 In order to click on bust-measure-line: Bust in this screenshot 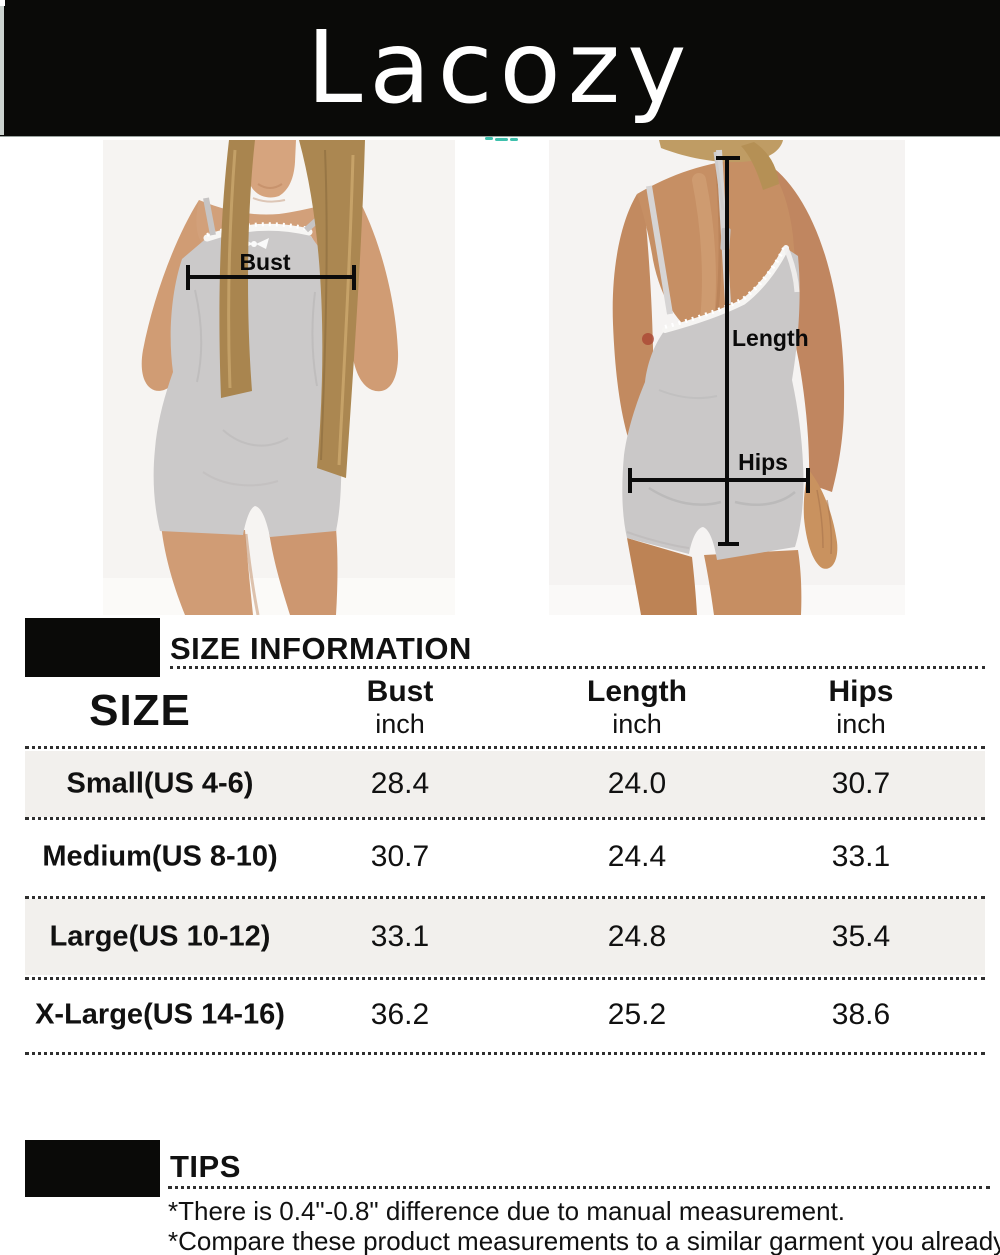, I will do `click(271, 269)`.